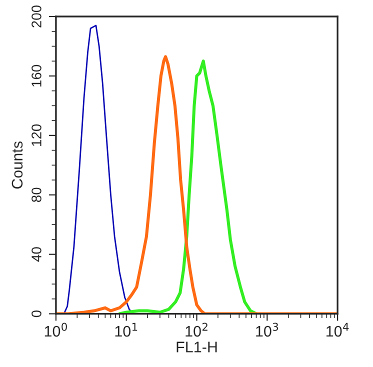 The image size is (373, 367). I want to click on y-tick-label: 120, so click(37, 135).